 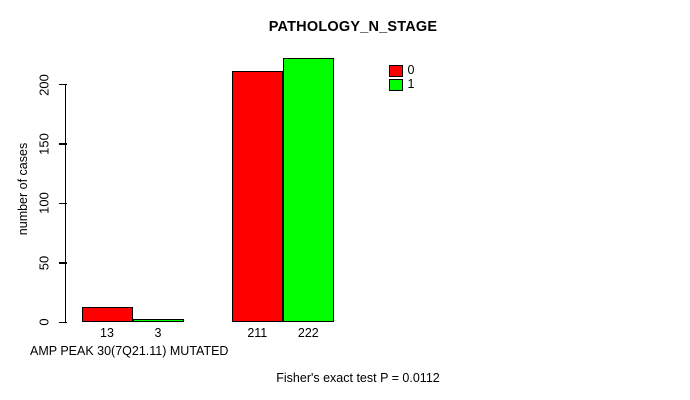 I want to click on y-axis-tick-label: 50, so click(x=43, y=263).